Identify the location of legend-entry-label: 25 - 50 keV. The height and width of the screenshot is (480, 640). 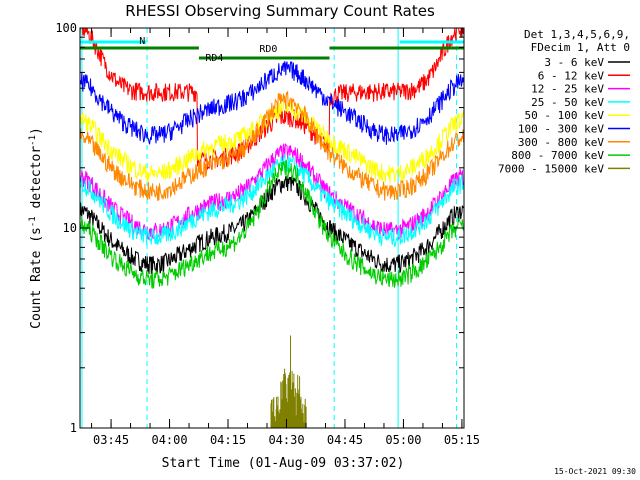
(567, 102).